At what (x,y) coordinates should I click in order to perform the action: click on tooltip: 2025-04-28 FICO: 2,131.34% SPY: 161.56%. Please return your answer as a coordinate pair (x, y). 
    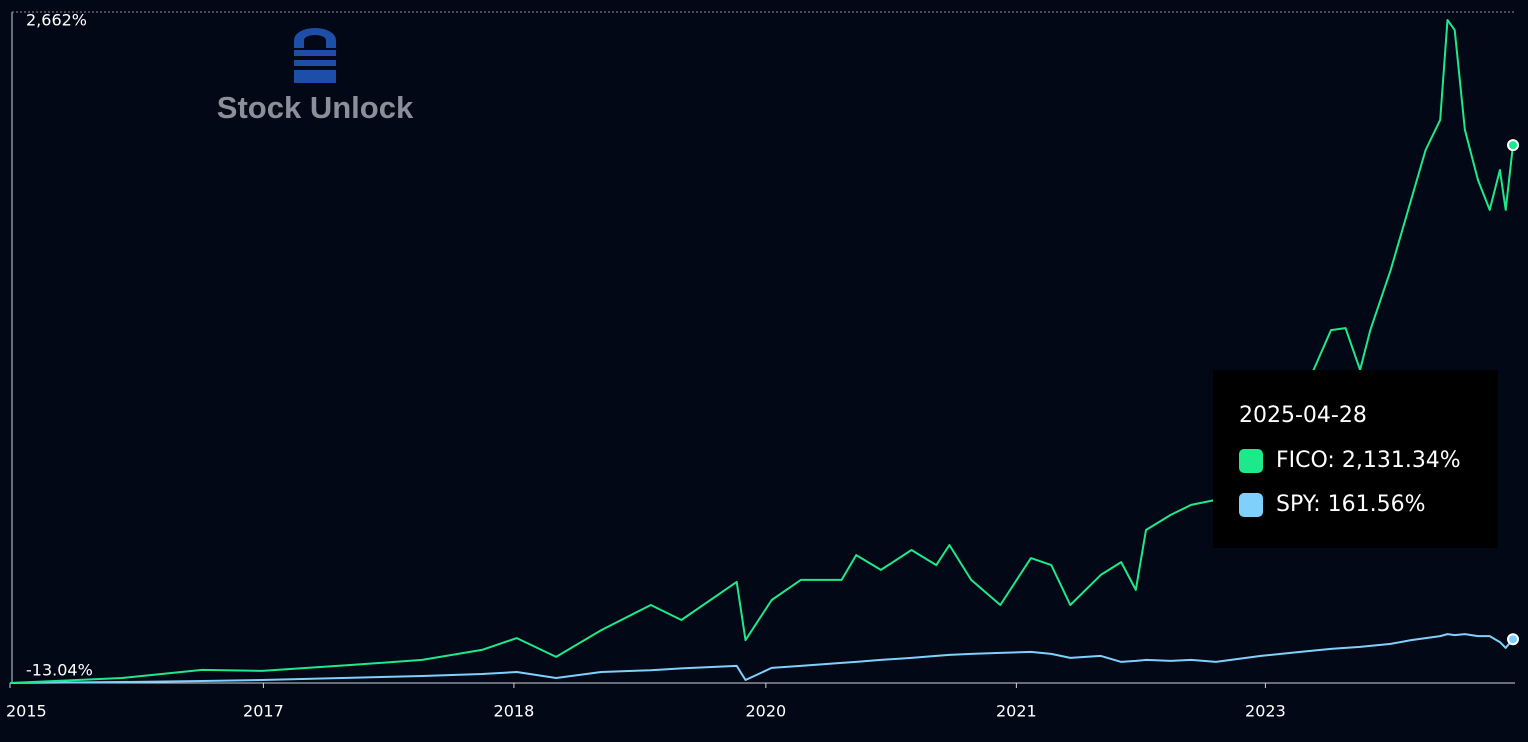
    Looking at the image, I should click on (1355, 459).